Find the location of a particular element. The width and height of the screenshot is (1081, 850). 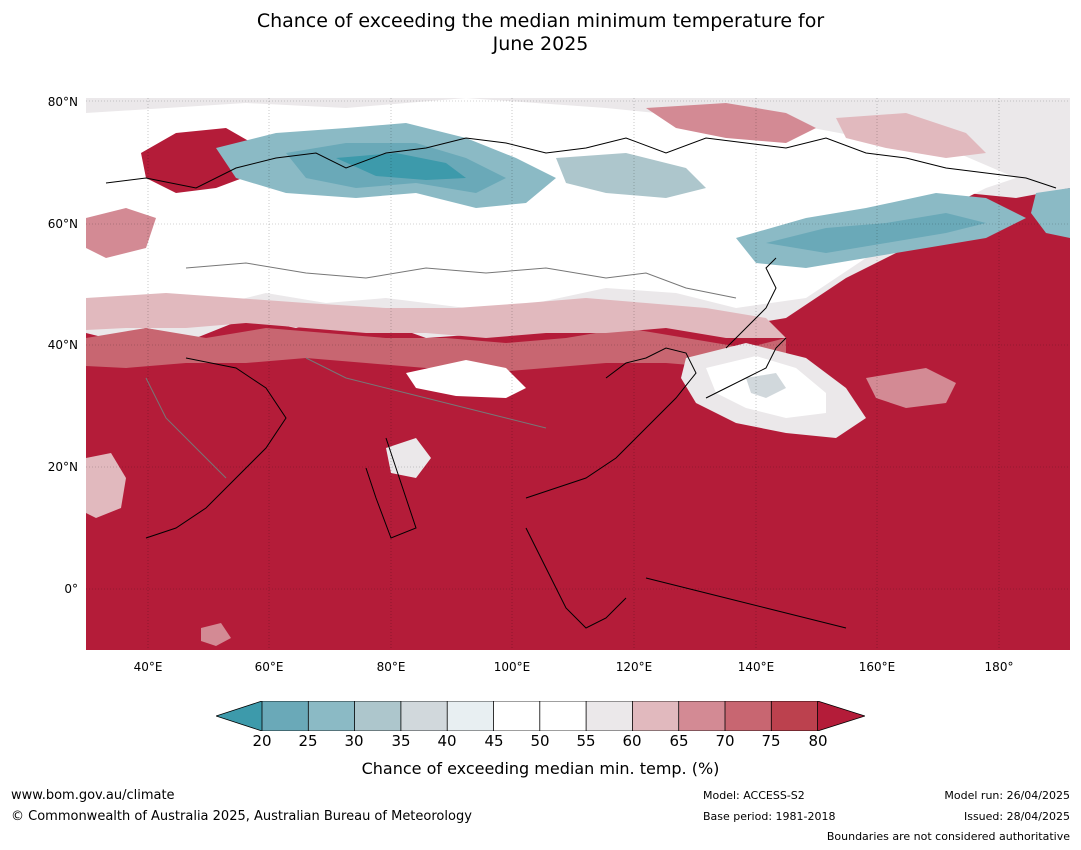

colorbar is located at coordinates (540, 716).